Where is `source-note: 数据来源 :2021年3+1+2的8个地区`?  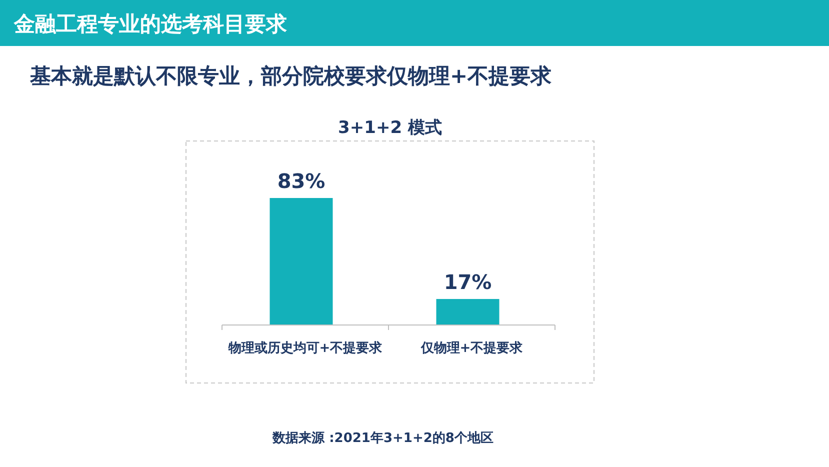
source-note: 数据来源 :2021年3+1+2的8个地区 is located at coordinates (383, 438).